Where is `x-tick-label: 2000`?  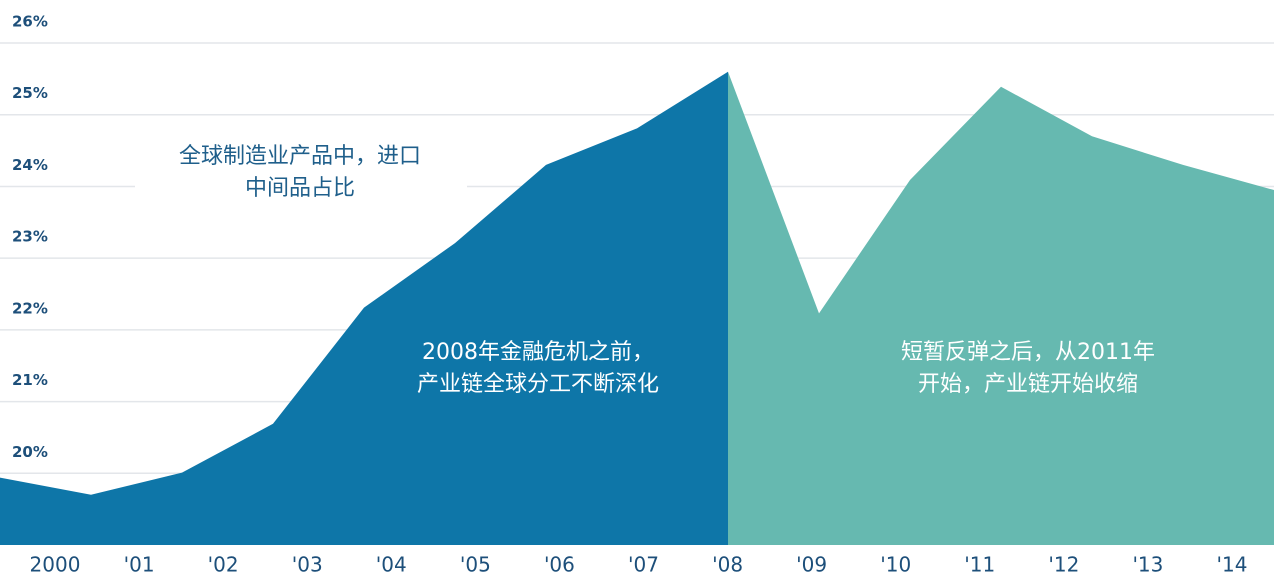 x-tick-label: 2000 is located at coordinates (55, 565).